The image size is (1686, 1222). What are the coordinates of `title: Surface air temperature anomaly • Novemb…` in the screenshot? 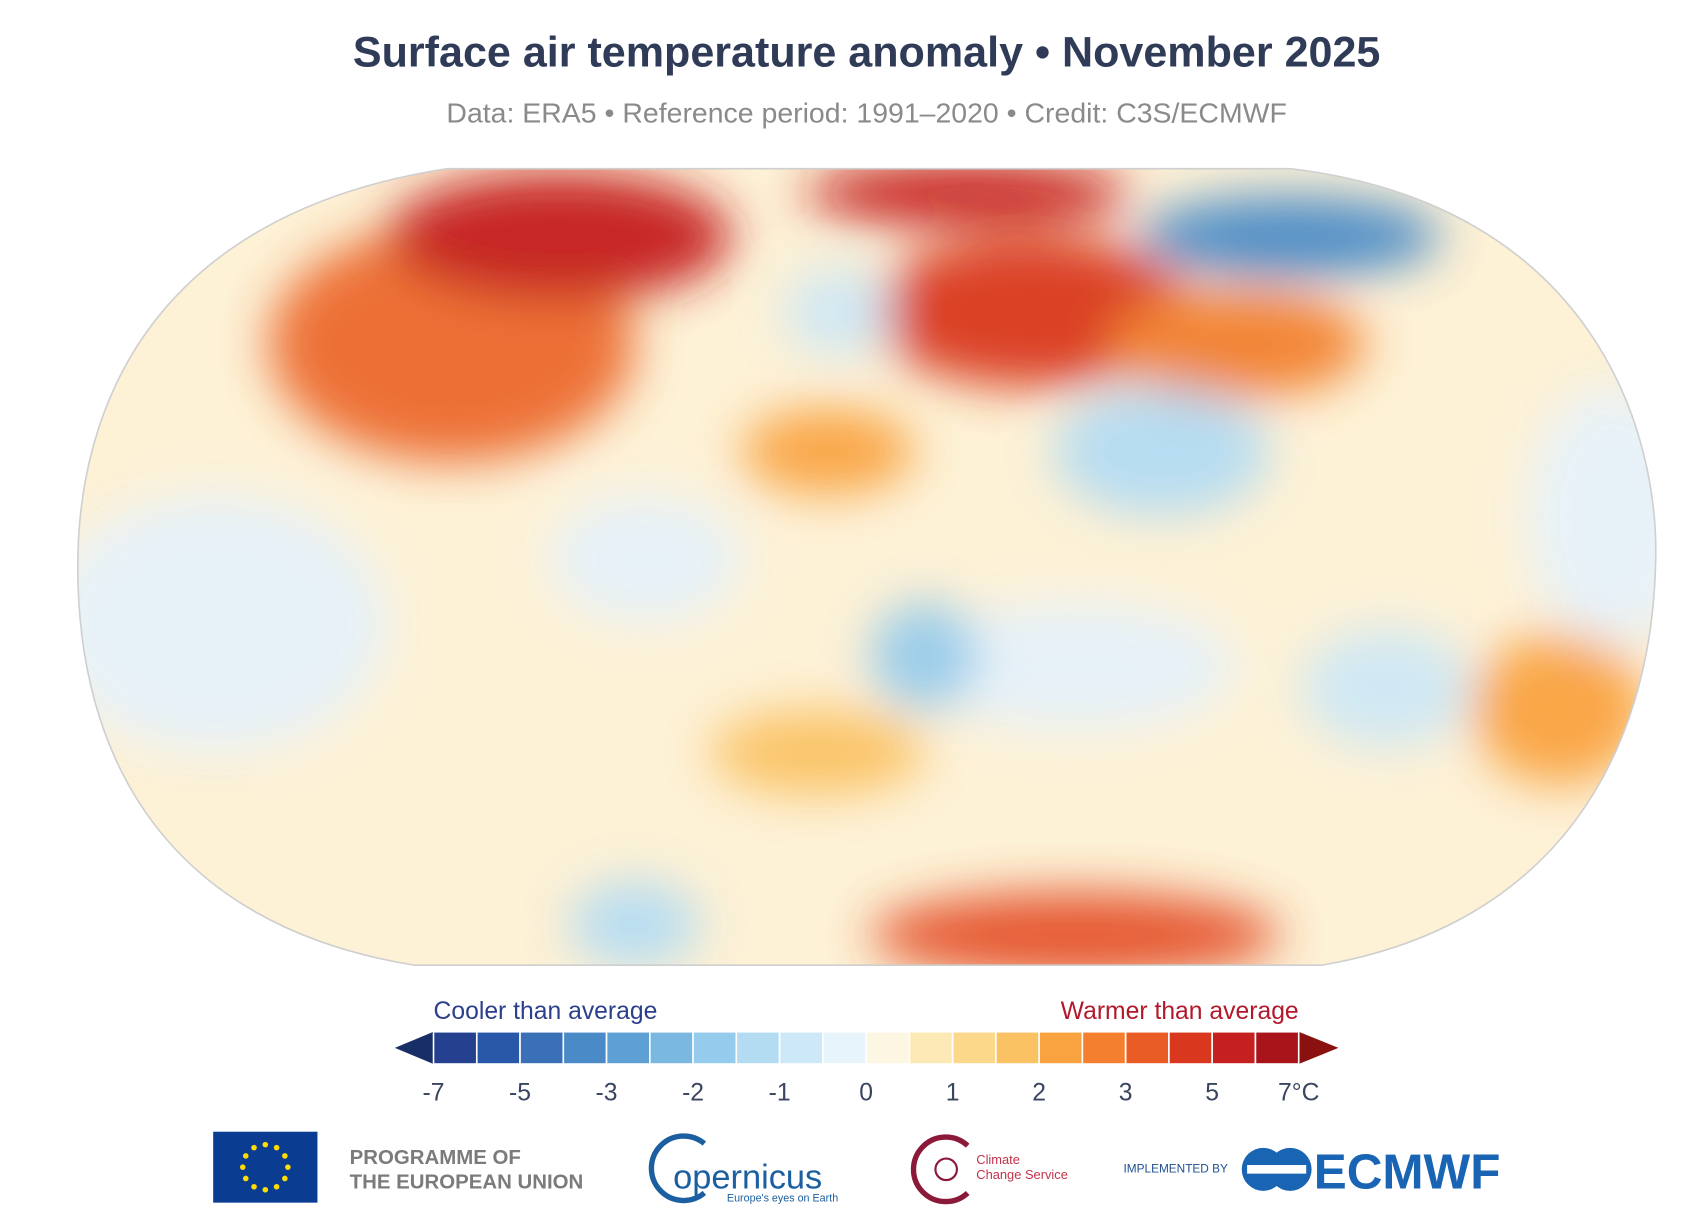 It's located at (866, 53).